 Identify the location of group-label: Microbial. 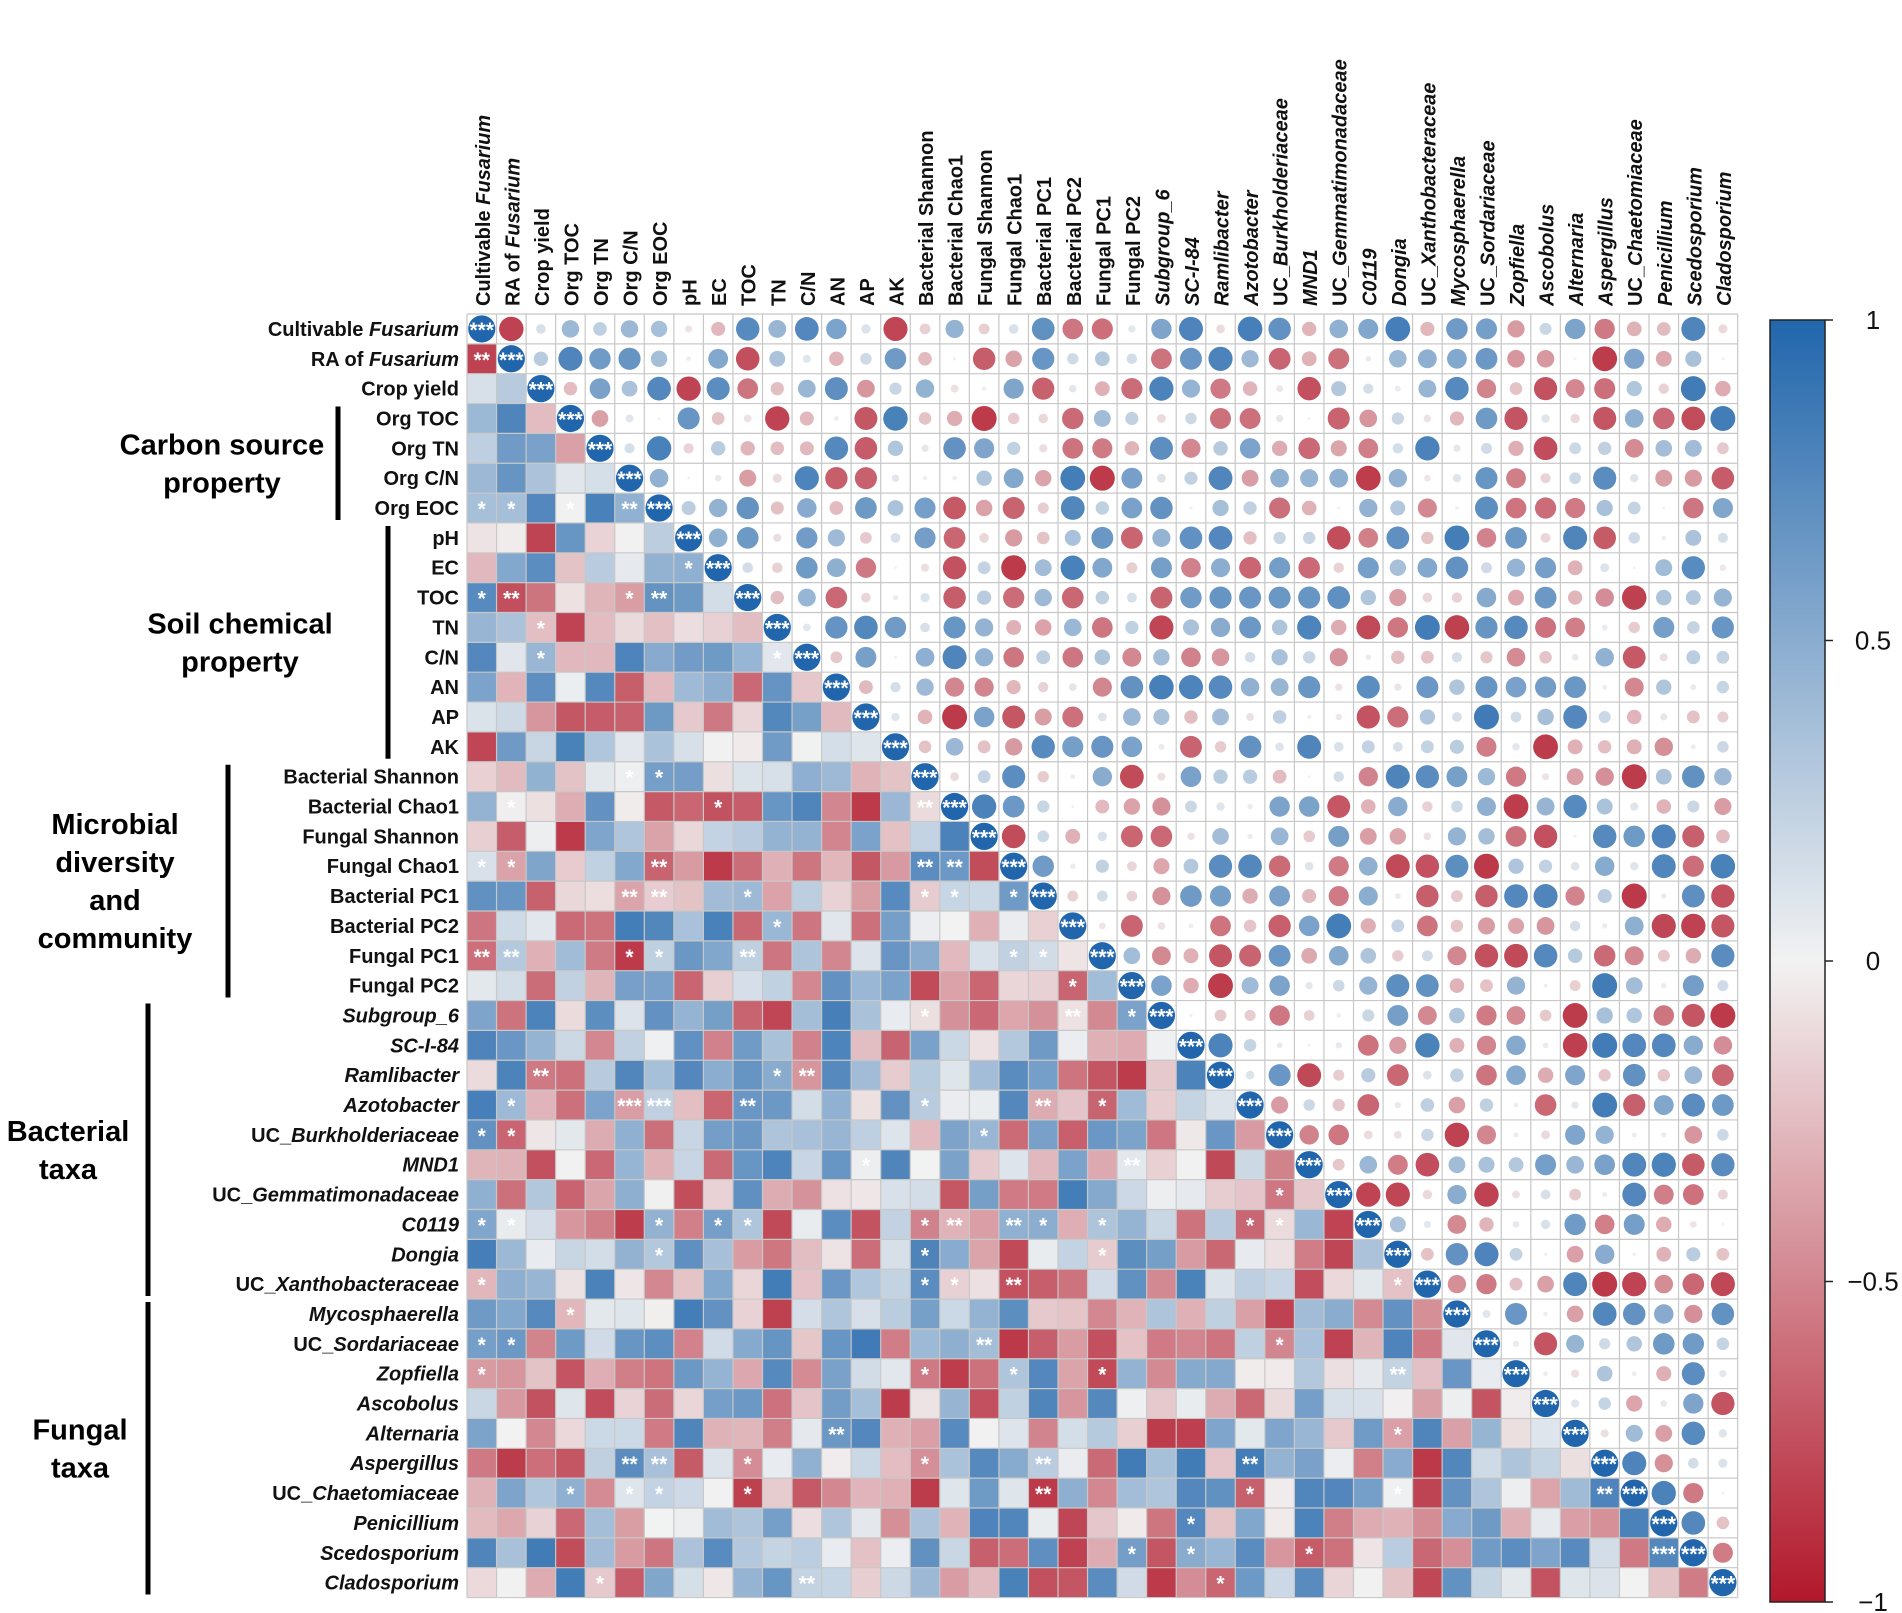
(114, 825).